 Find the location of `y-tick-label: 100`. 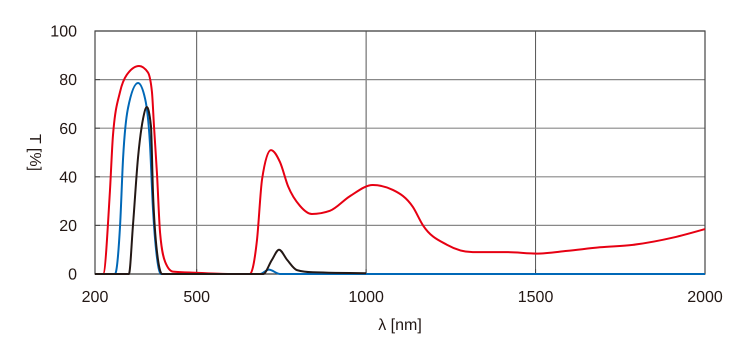

y-tick-label: 100 is located at coordinates (64, 32).